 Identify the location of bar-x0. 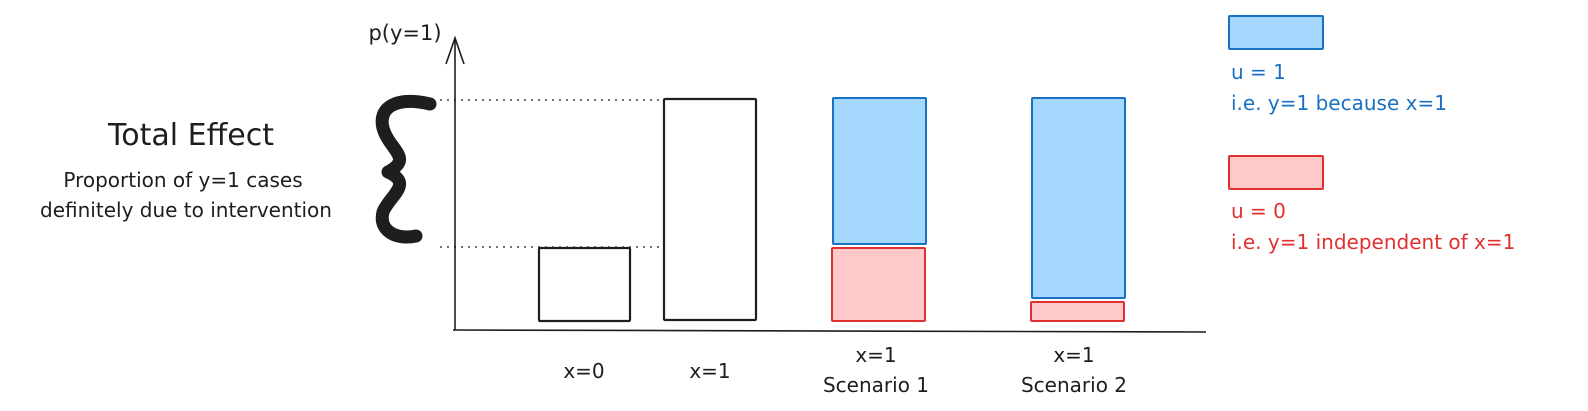
(584, 284).